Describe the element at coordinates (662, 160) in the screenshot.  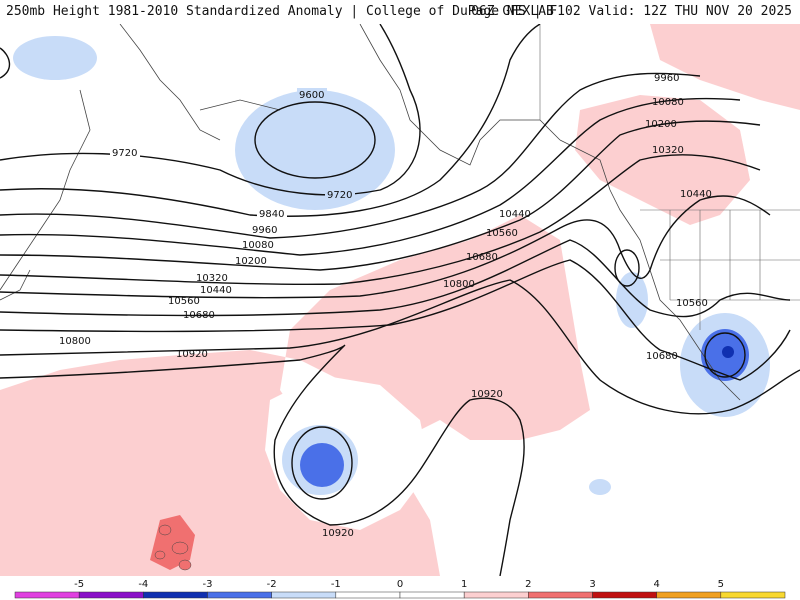
I see `positive-anomaly-nw` at that location.